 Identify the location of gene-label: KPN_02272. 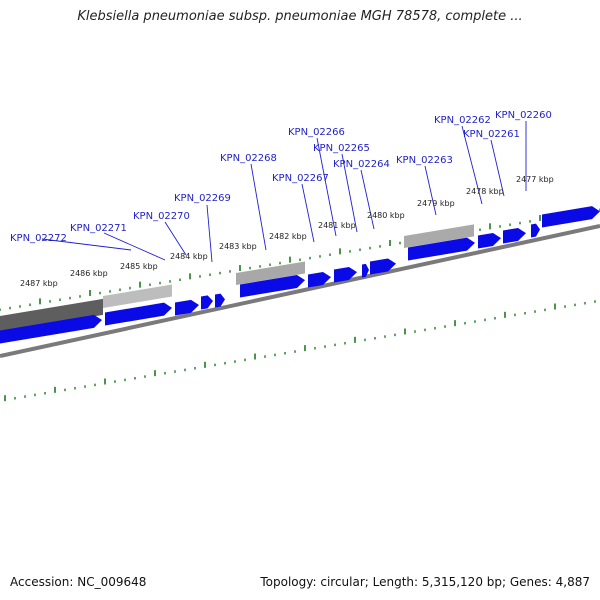
(38, 238).